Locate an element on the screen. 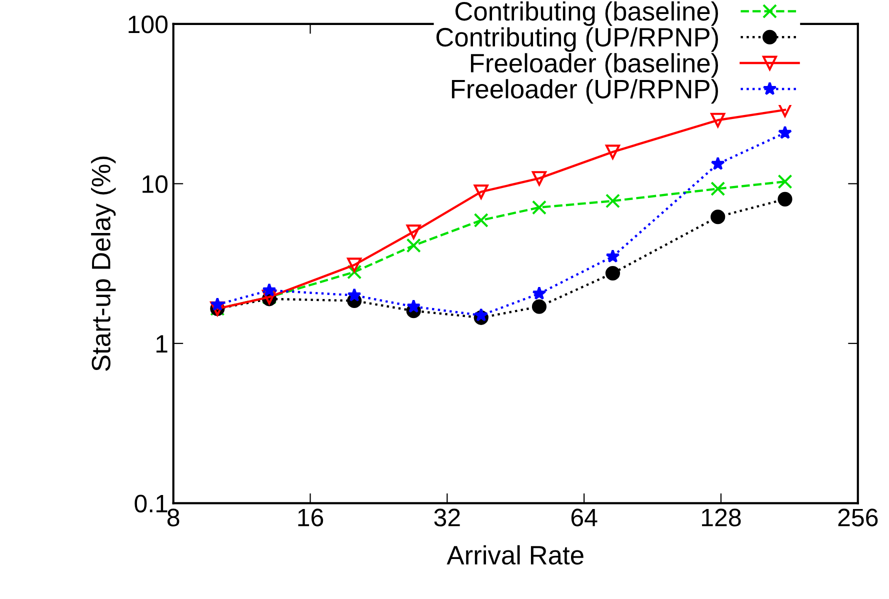 The height and width of the screenshot is (599, 889). x-tick-label: 8 is located at coordinates (173, 517).